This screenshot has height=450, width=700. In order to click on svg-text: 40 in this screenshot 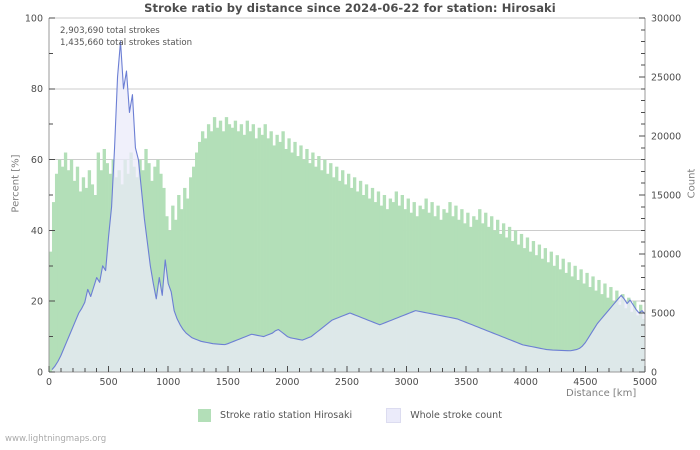, I will do `click(37, 231)`.